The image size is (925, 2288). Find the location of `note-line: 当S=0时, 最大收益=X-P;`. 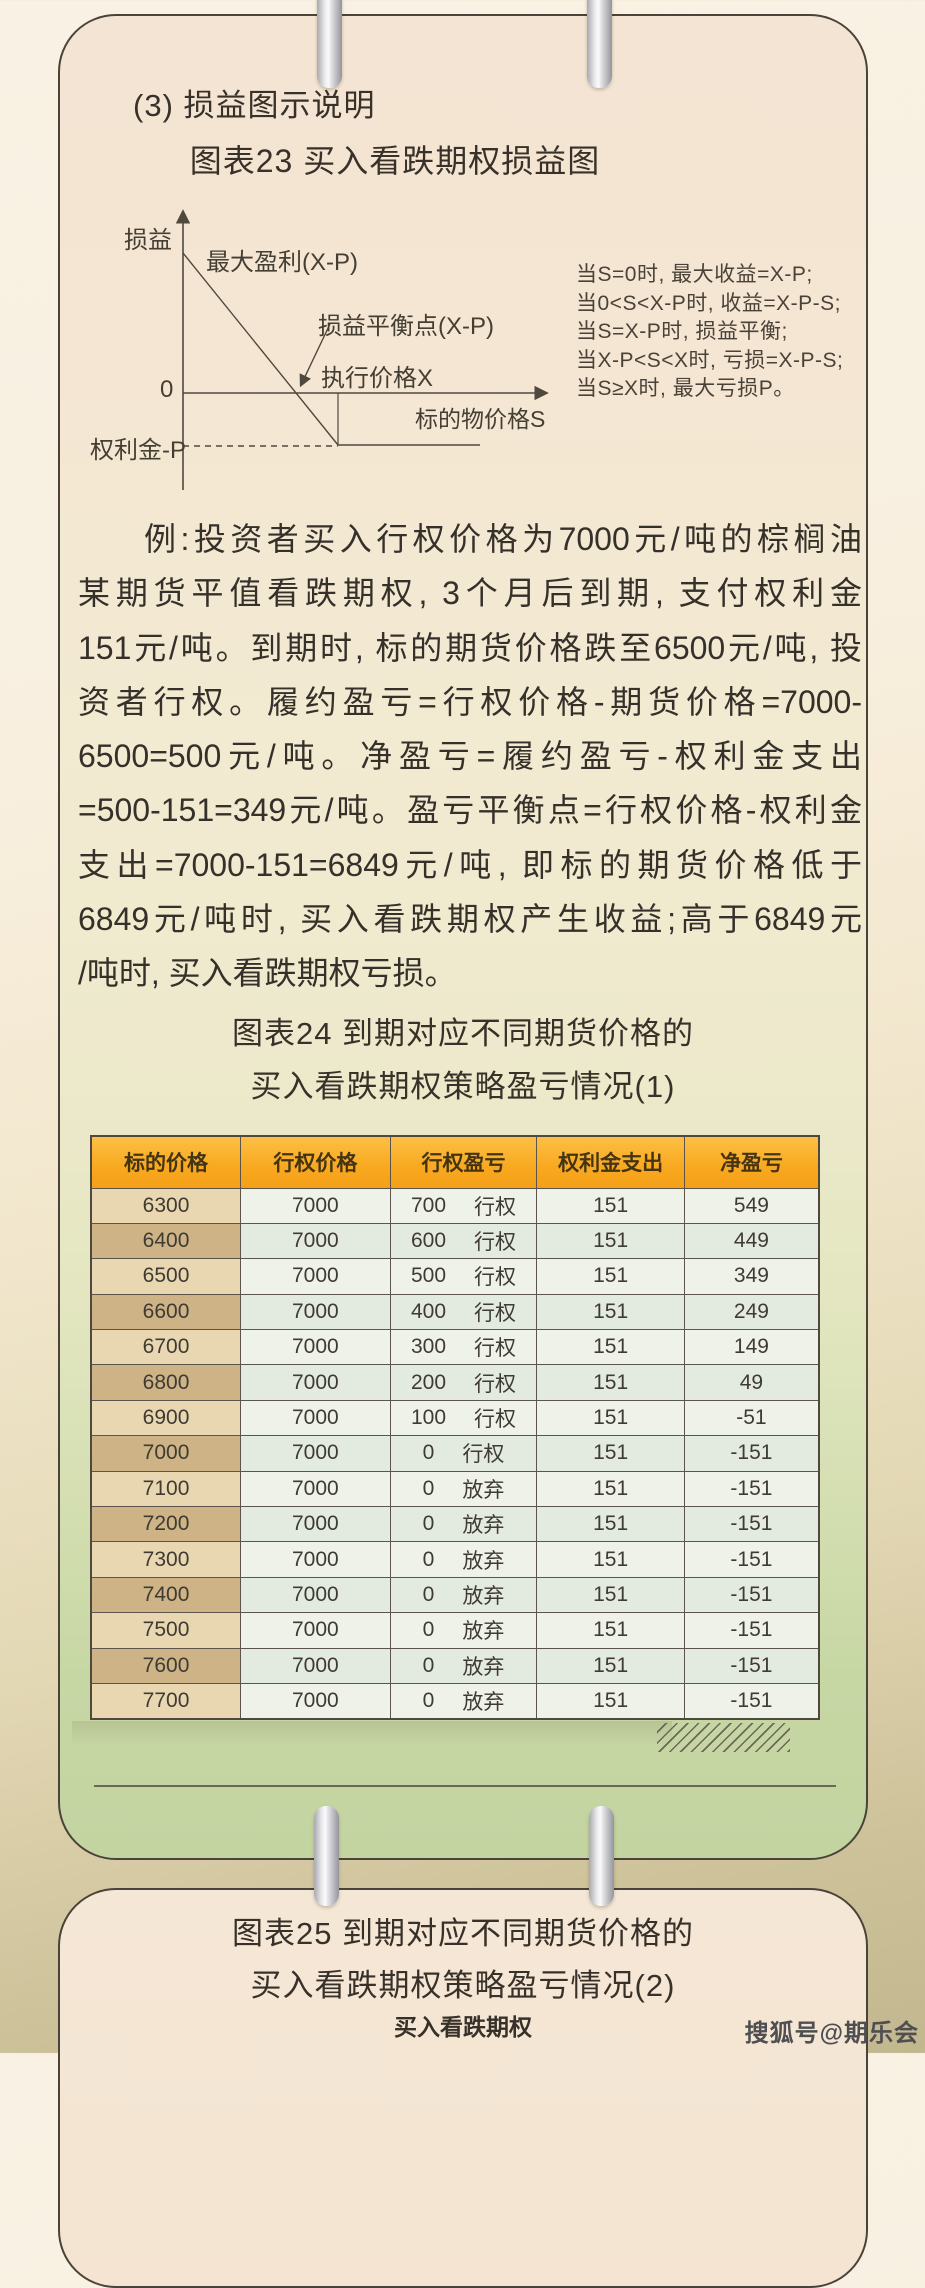

note-line: 当S=0时, 最大收益=X-P; is located at coordinates (694, 274).